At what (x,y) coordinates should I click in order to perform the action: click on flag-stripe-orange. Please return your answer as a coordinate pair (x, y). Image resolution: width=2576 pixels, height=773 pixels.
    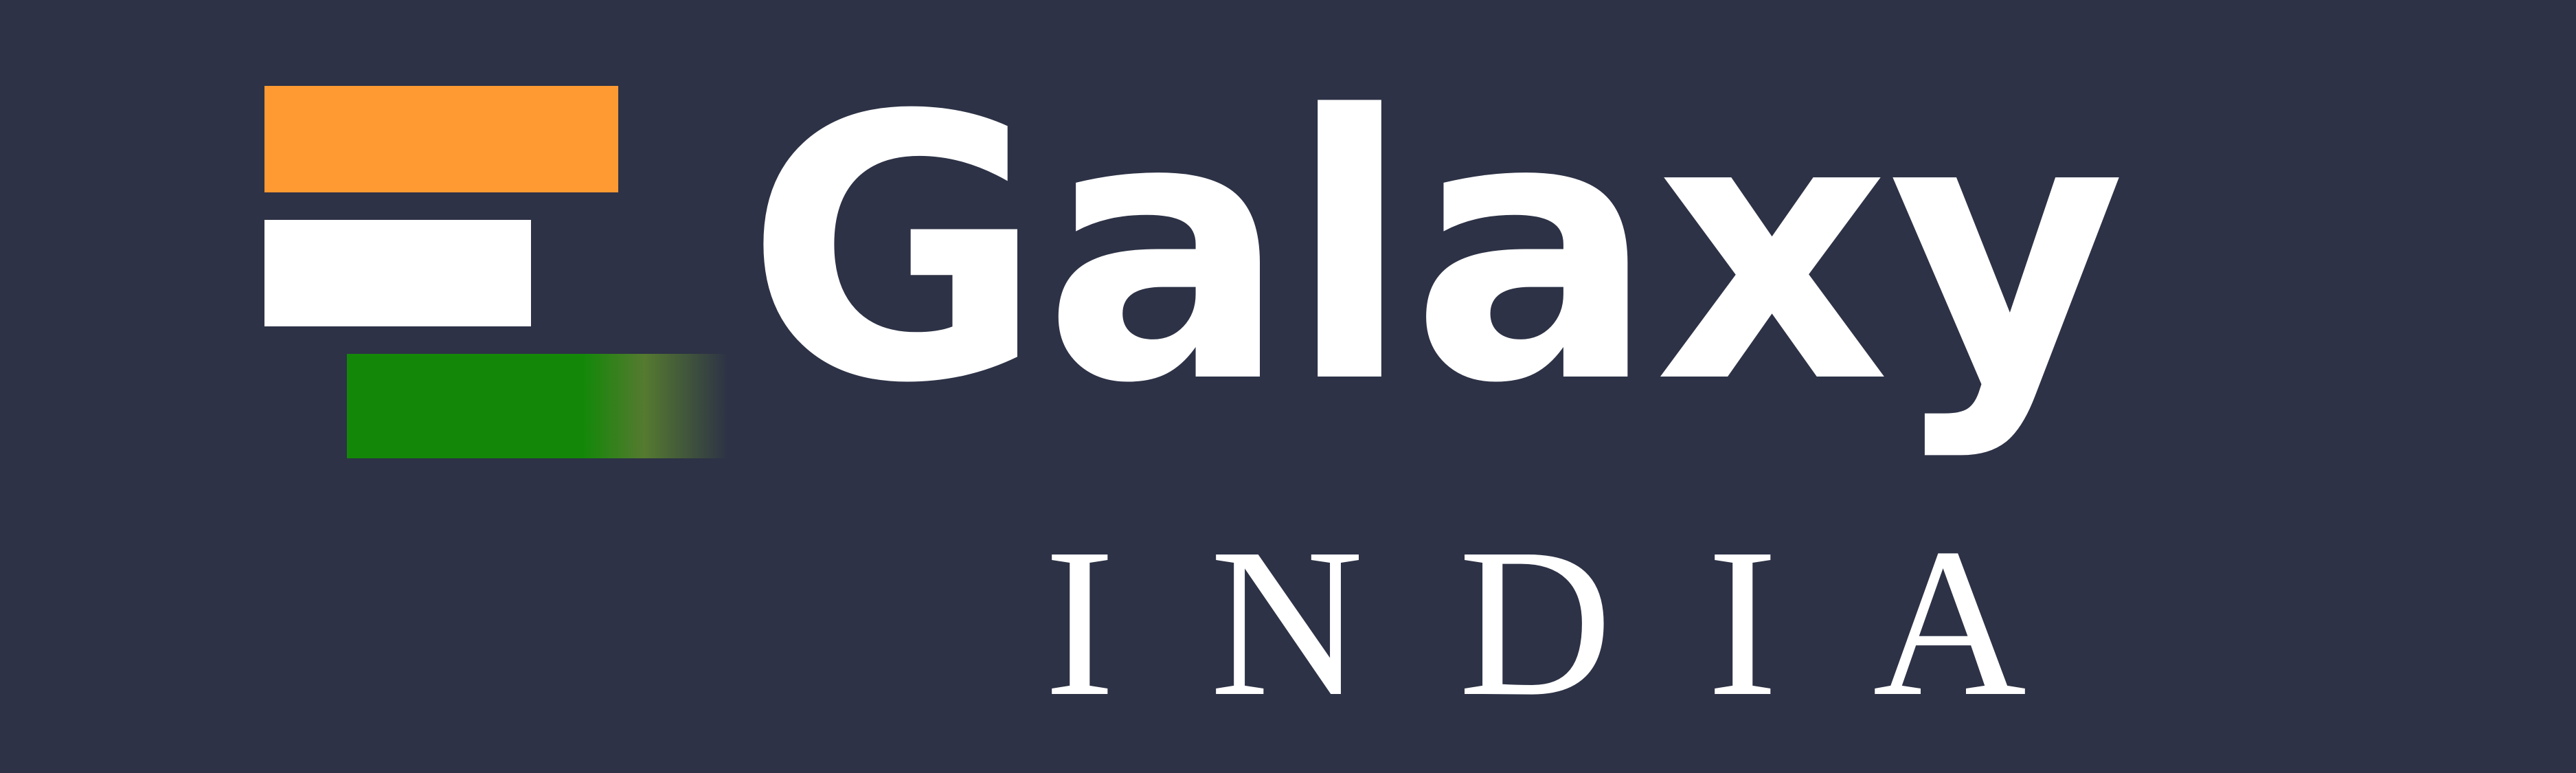
    Looking at the image, I should click on (441, 139).